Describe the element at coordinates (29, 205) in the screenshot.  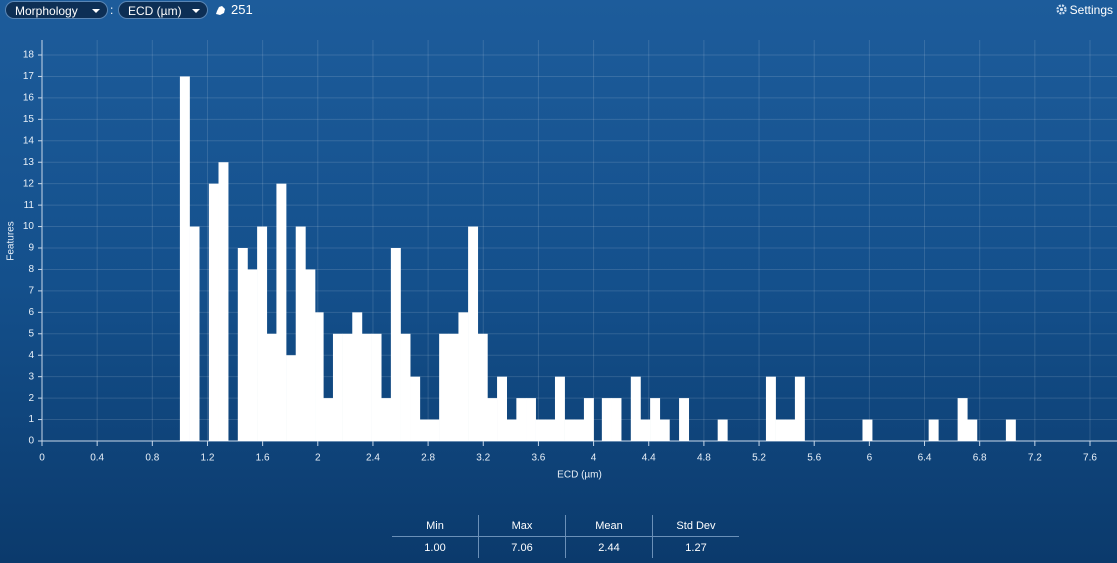
I see `y-tick-label: 11` at that location.